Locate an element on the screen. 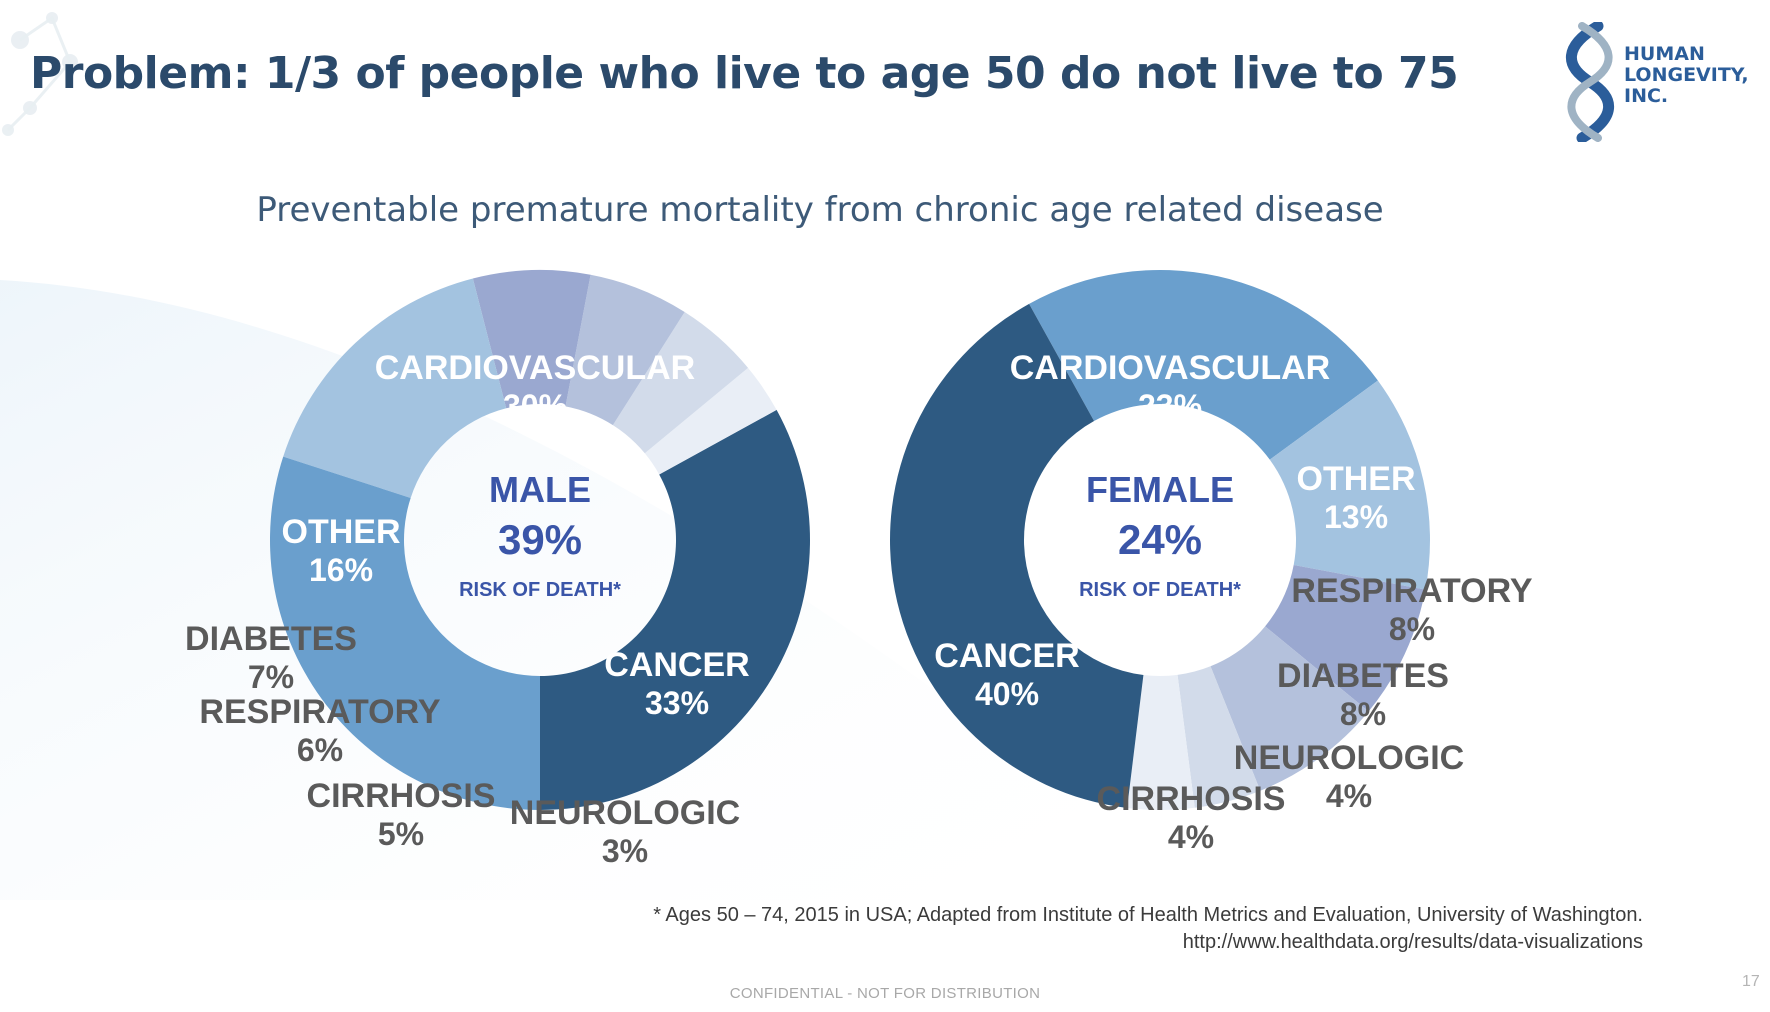 Image resolution: width=1770 pixels, height=1012 pixels. slice-value-diabetes: 7% is located at coordinates (271, 677).